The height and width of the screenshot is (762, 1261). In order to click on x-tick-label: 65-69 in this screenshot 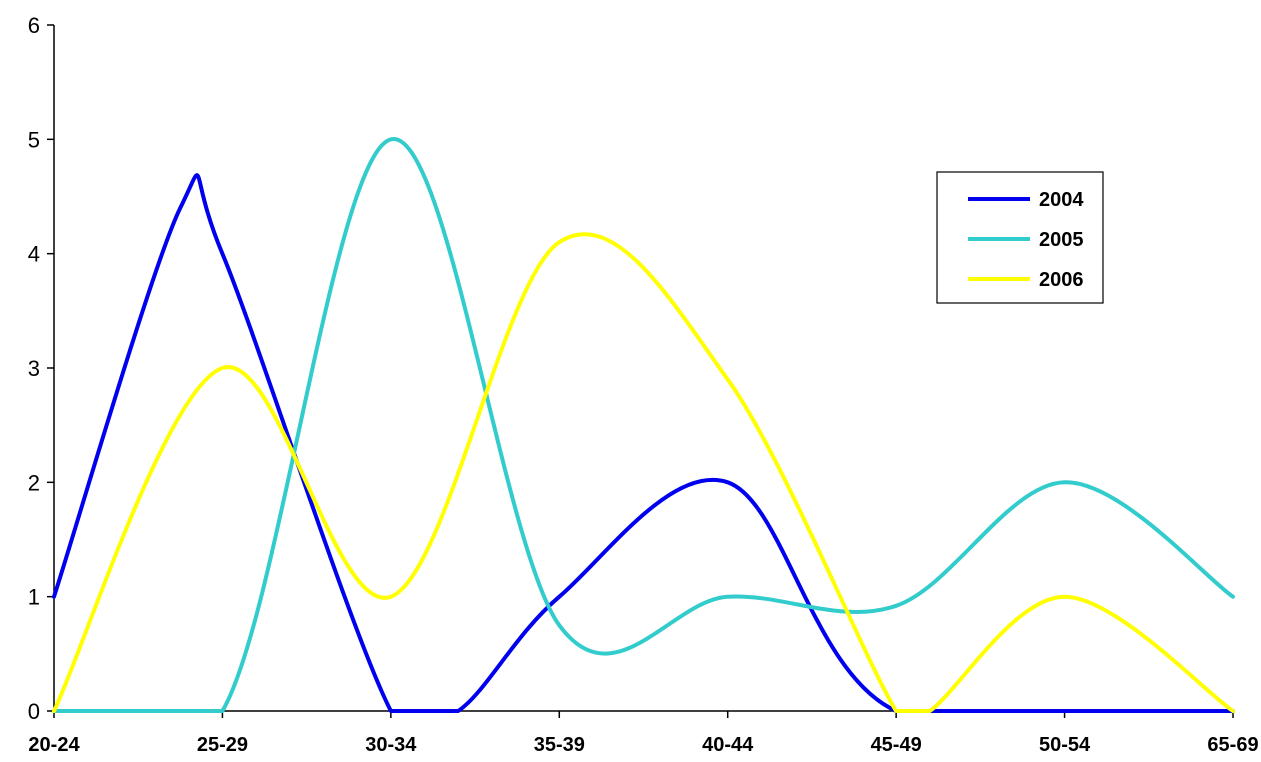, I will do `click(1232, 745)`.